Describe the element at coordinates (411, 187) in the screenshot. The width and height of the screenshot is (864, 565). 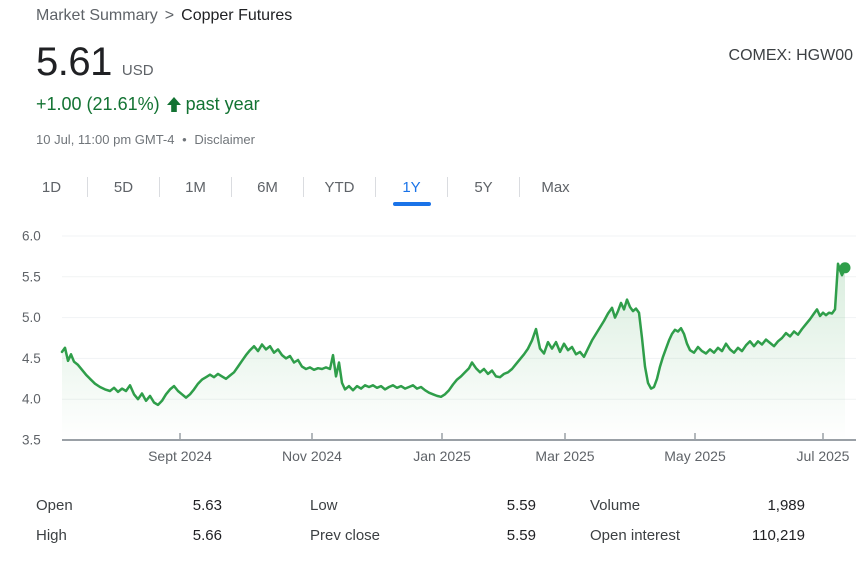
I see `tab-1y: 1Y` at that location.